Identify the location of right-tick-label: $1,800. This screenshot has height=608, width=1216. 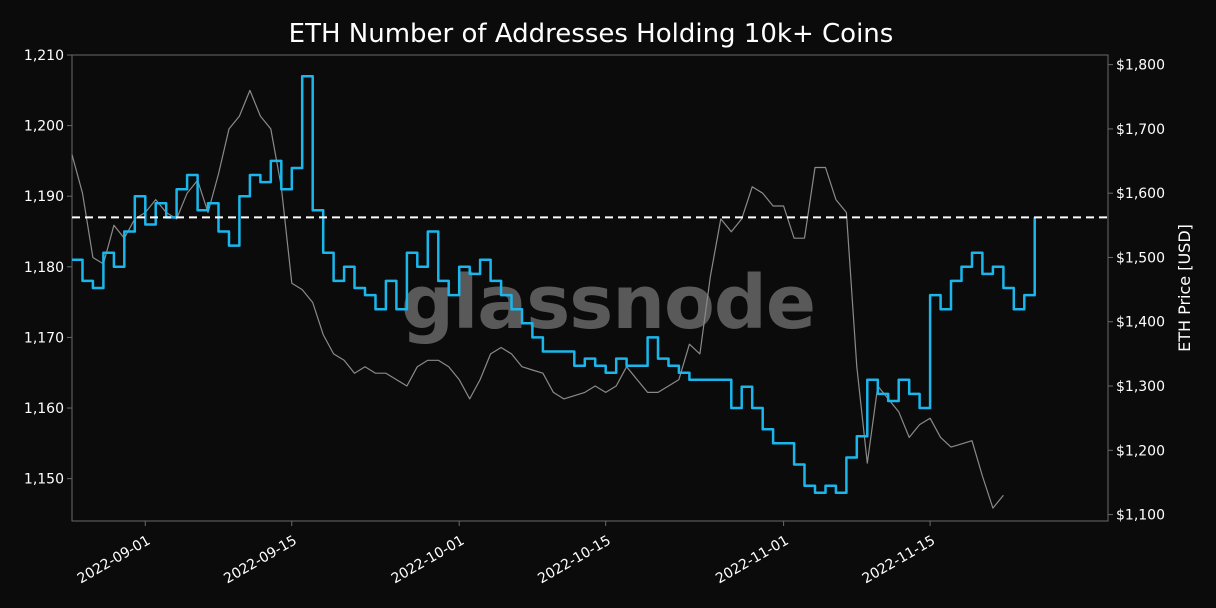
(1140, 66).